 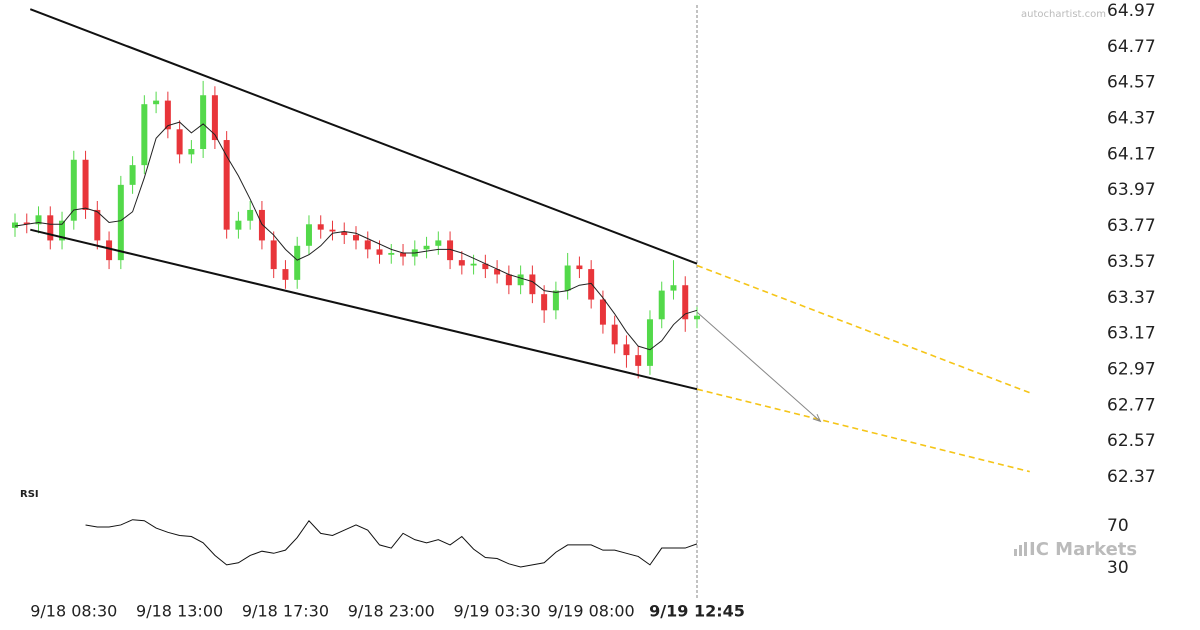 What do you see at coordinates (1131, 298) in the screenshot?
I see `y-tick-label: 63.37` at bounding box center [1131, 298].